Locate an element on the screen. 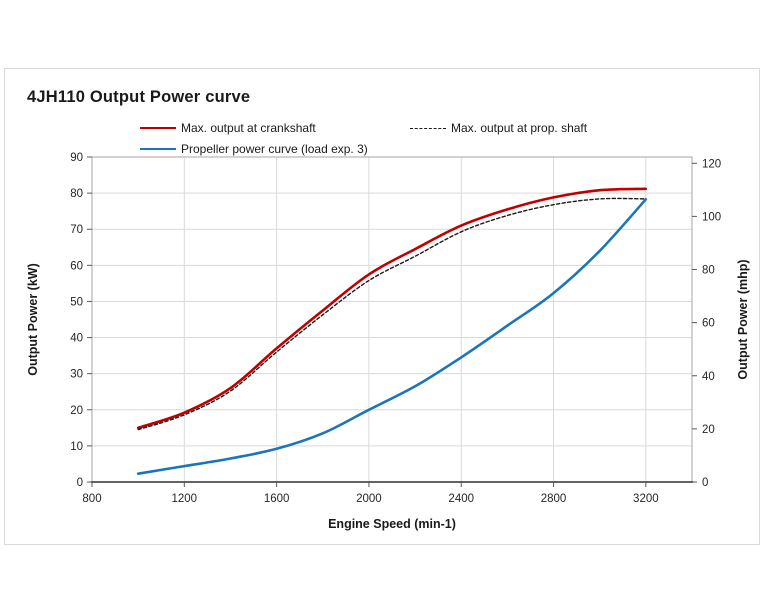 This screenshot has width=768, height=614. legend-label-prop-shaft: Max. output at prop. shaft is located at coordinates (519, 128).